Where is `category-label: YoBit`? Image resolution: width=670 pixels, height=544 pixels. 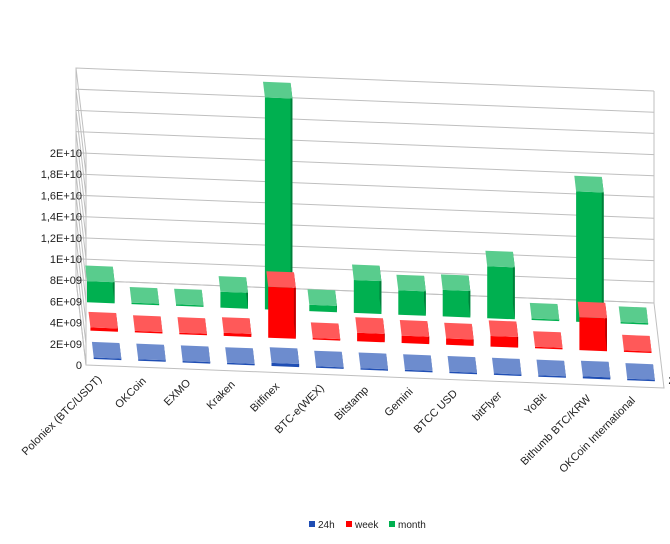
category-label: YoBit is located at coordinates (536, 404).